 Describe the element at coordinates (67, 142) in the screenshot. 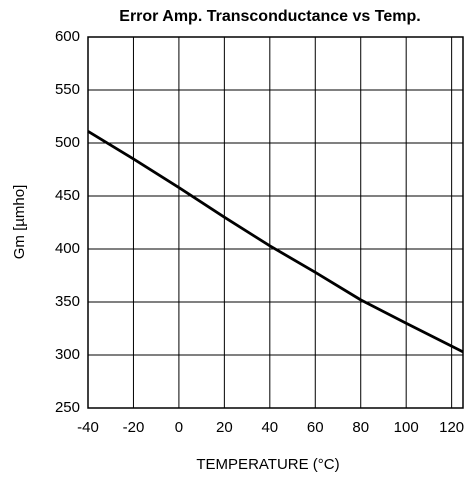

I see `y-tick-label: 500` at that location.